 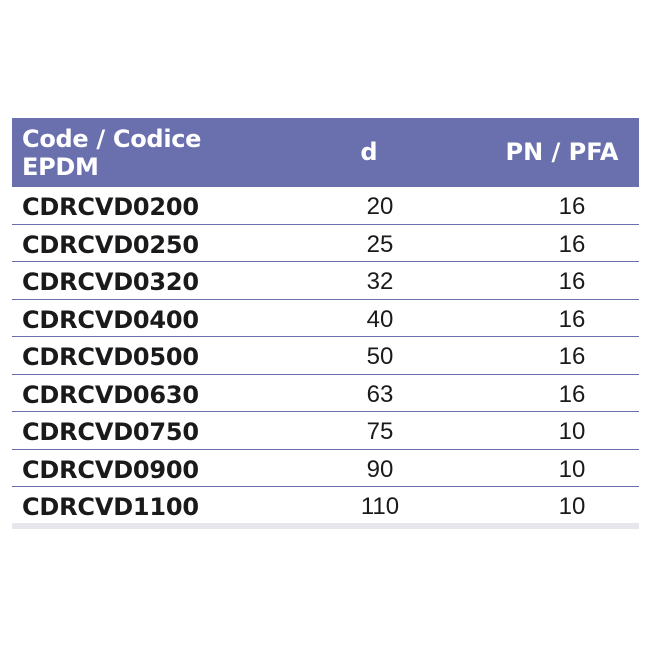 What do you see at coordinates (325, 152) in the screenshot?
I see `table-header: Code / Codice EPDM d PN / PFA` at bounding box center [325, 152].